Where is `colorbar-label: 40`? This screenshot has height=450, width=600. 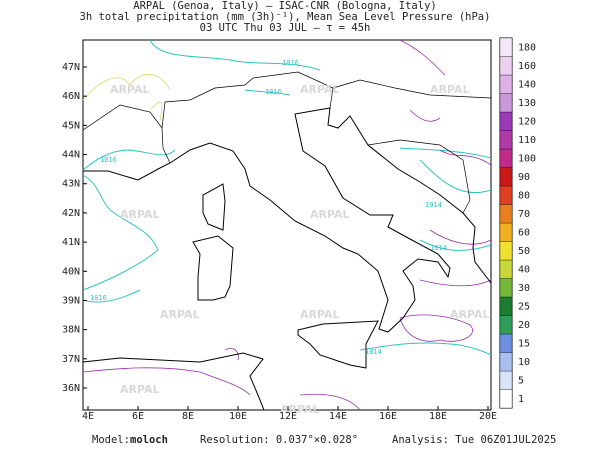
colorbar-label: 40 is located at coordinates (524, 269).